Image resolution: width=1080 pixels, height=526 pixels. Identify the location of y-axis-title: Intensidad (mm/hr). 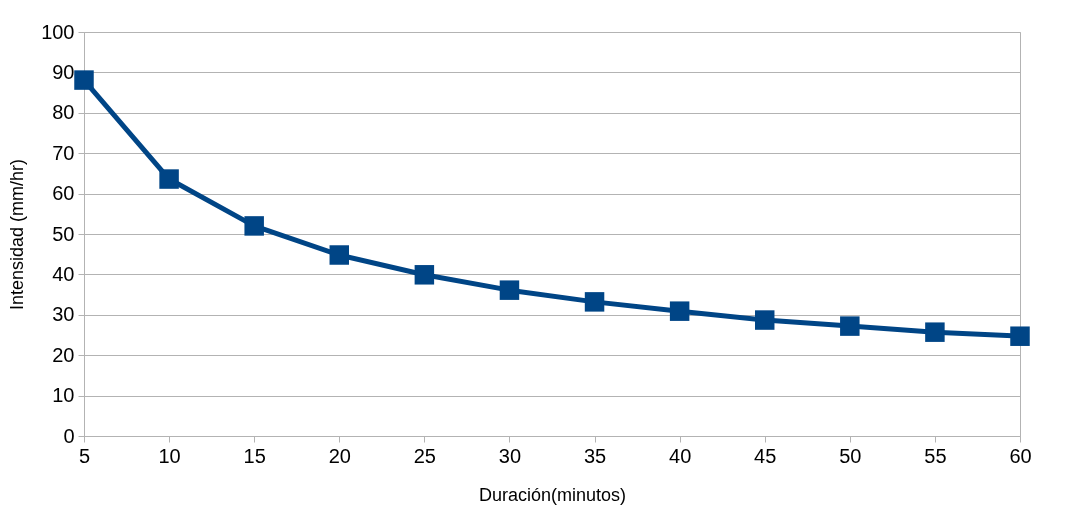
(17, 234).